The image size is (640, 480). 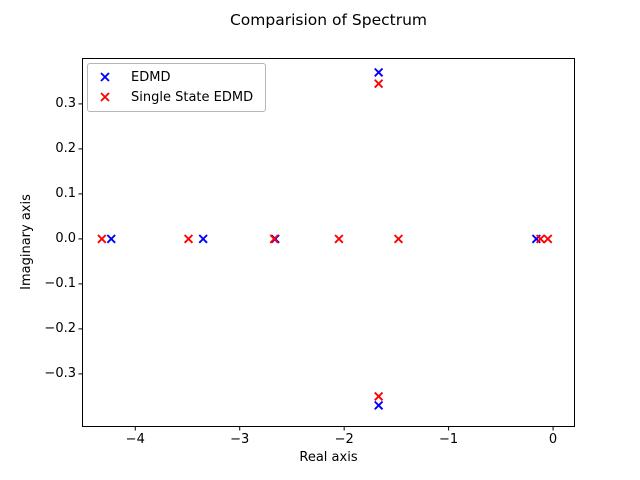 I want to click on x-tick-label: −4, so click(x=135, y=439).